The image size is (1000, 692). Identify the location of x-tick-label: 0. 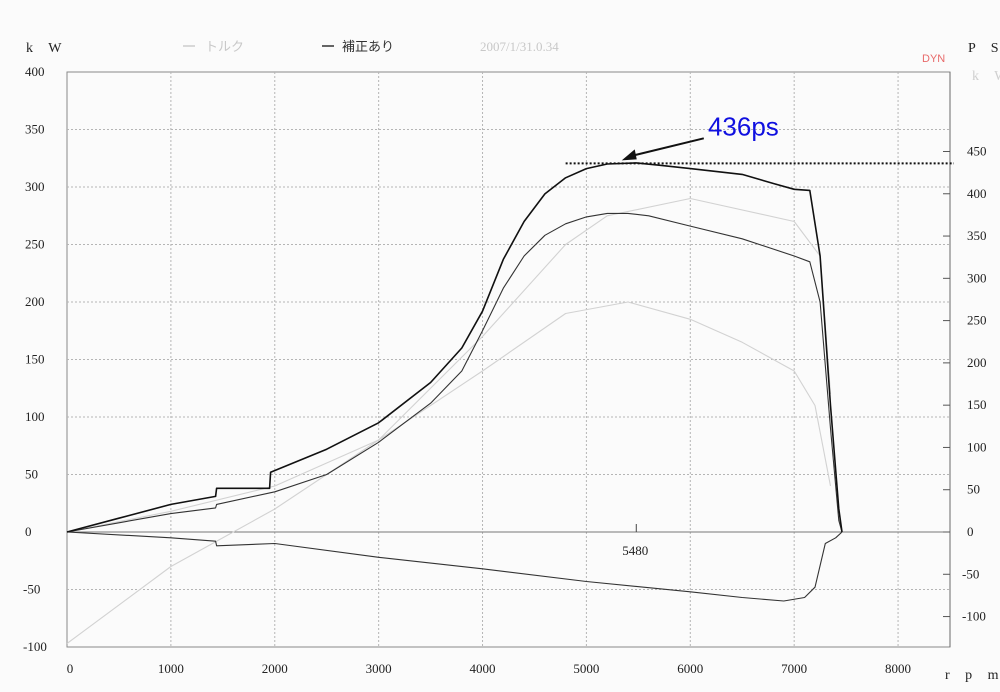
(70, 668).